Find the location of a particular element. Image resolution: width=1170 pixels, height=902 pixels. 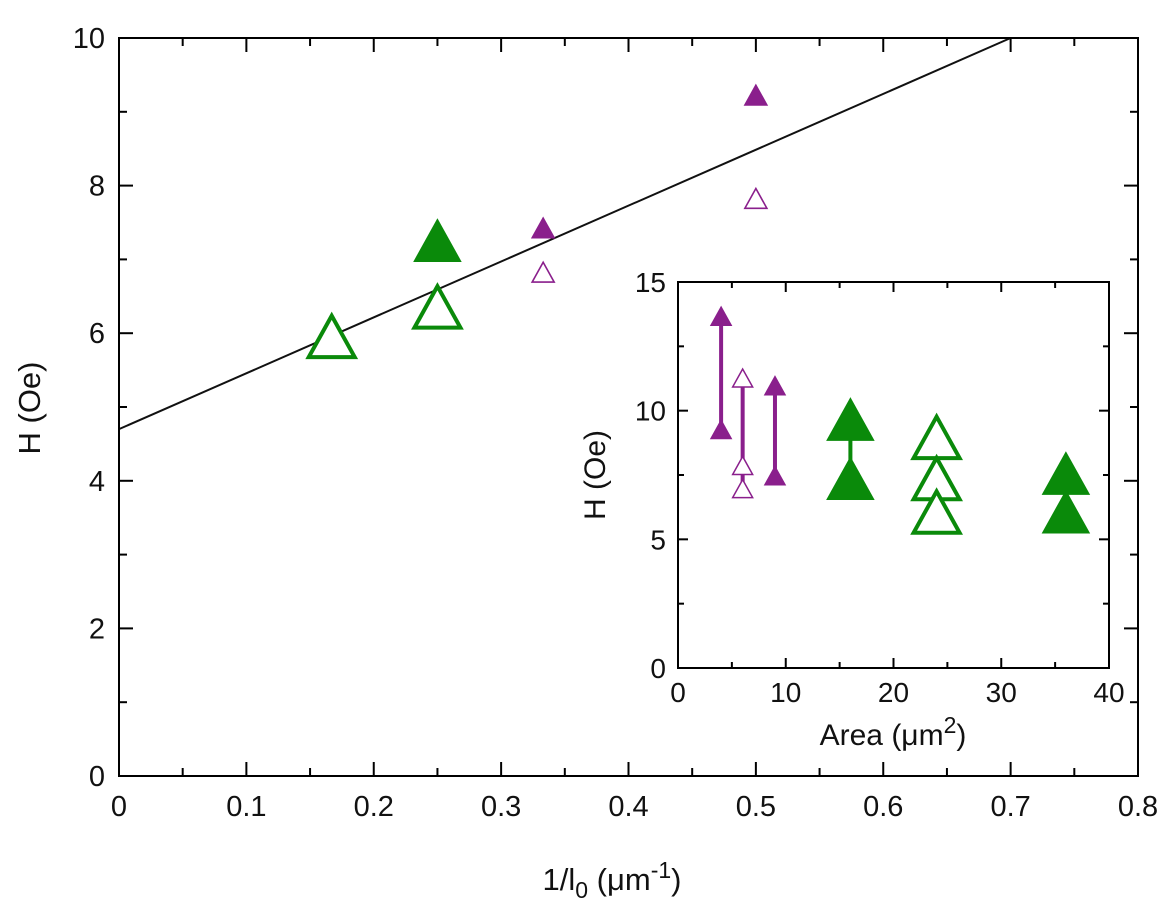

y-tick-label: 10 is located at coordinates (89, 39).